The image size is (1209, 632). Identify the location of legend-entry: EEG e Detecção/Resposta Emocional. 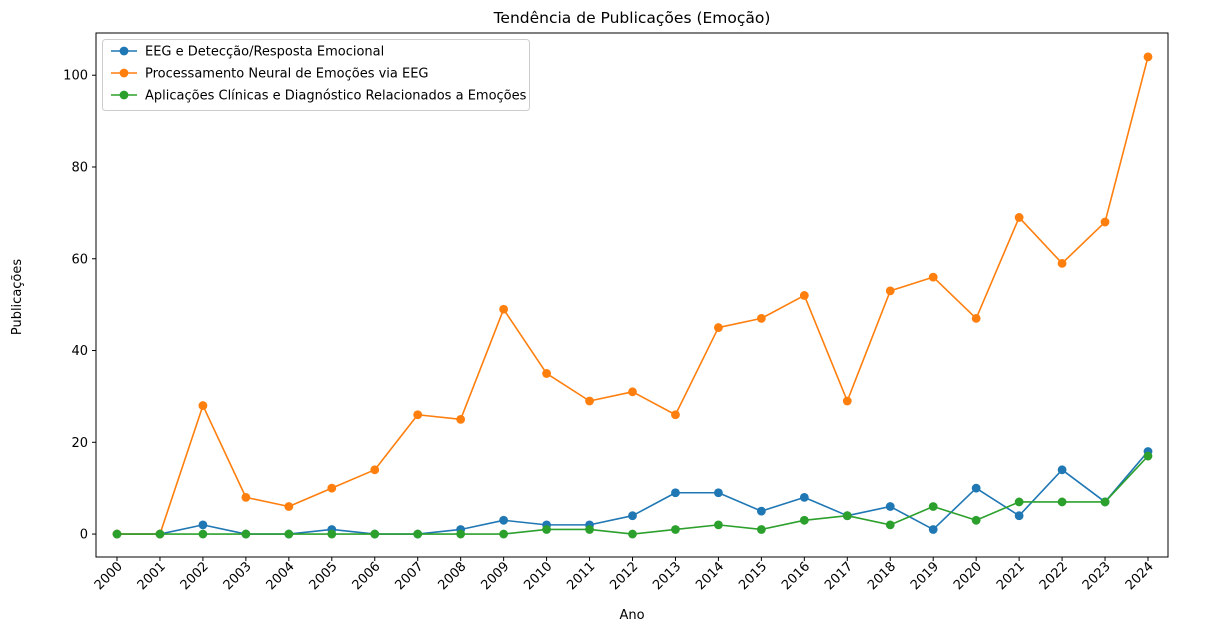
(264, 52).